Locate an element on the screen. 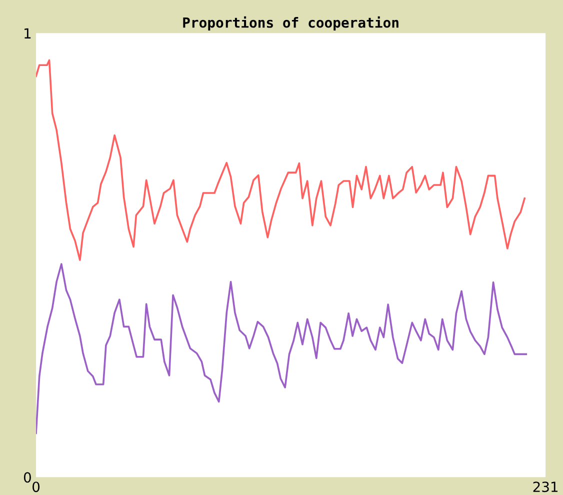  chart-title: Proportions of cooperation is located at coordinates (290, 23).